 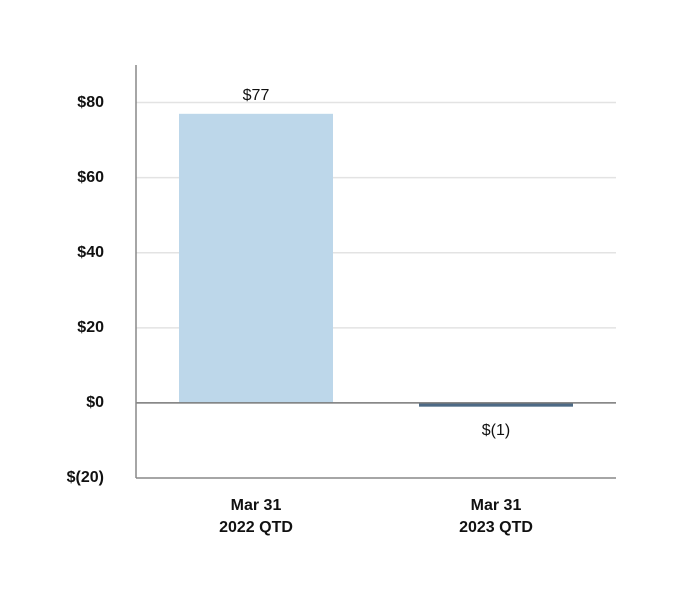 What do you see at coordinates (95, 402) in the screenshot?
I see `y-tick-label: $0` at bounding box center [95, 402].